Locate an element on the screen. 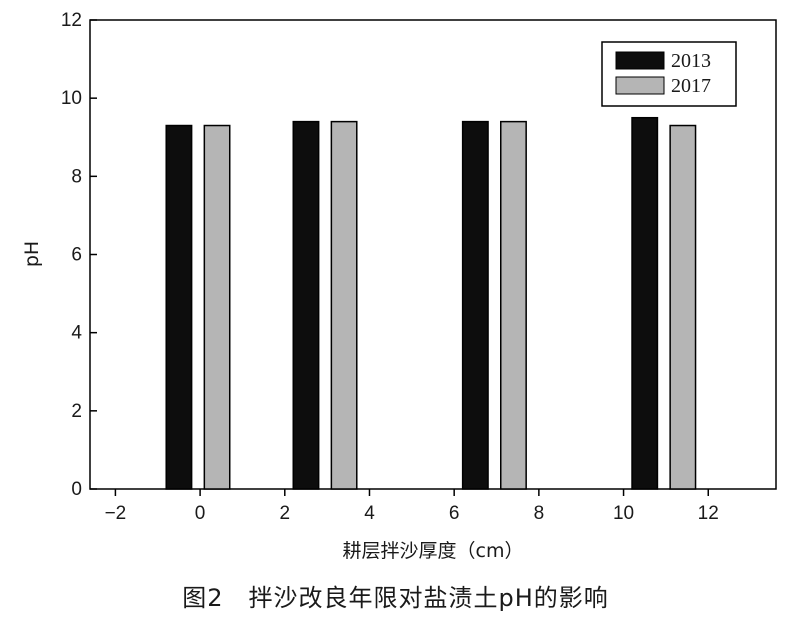 Image resolution: width=791 pixels, height=627 pixels. x-axis-title: 耕层拌沙厚度（cm） is located at coordinates (433, 551).